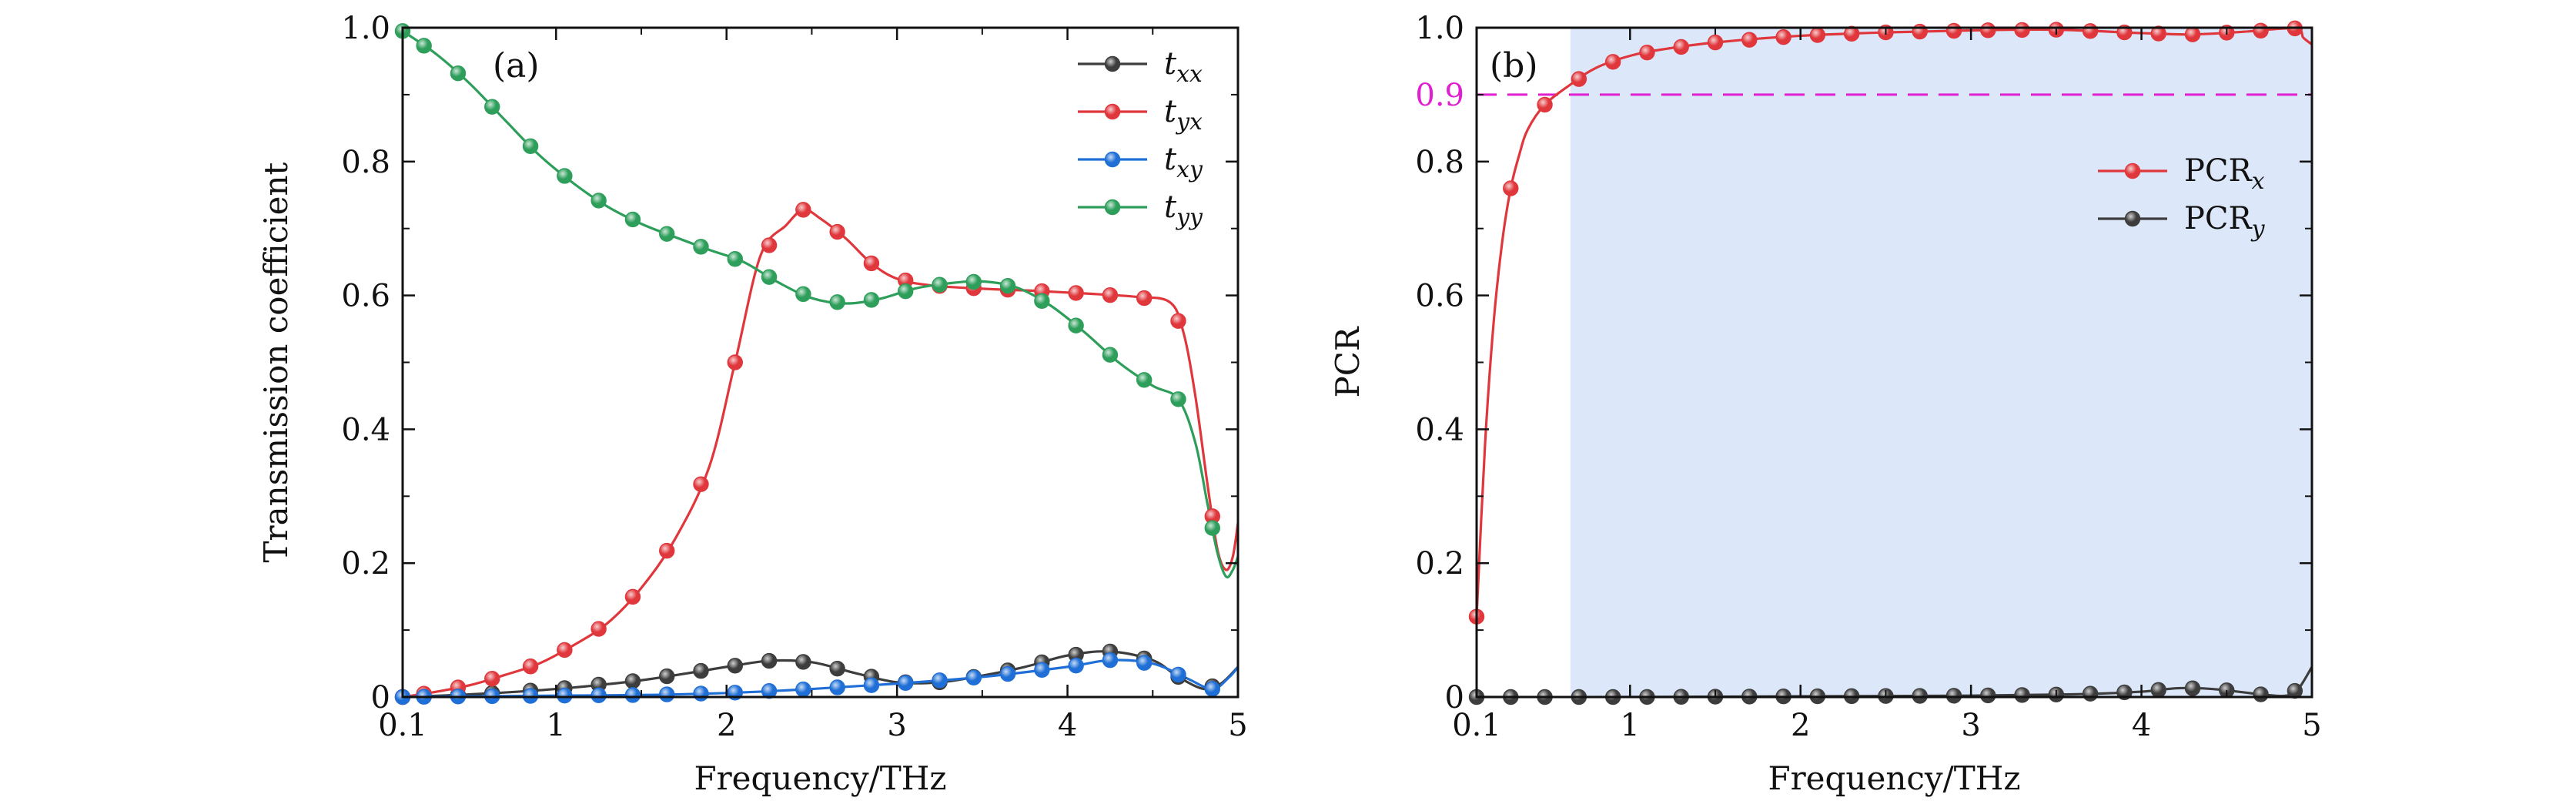  What do you see at coordinates (365, 296) in the screenshot?
I see `panel-a-y-tick-label: 0.6` at bounding box center [365, 296].